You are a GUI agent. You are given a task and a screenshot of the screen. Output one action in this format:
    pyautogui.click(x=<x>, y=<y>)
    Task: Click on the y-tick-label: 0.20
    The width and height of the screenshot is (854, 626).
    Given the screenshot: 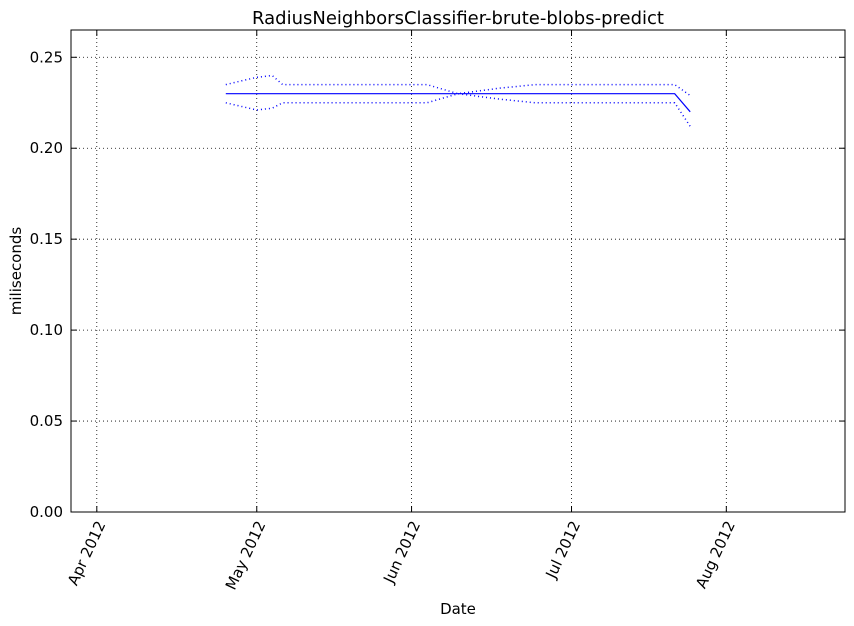 What is the action you would take?
    pyautogui.click(x=46, y=148)
    